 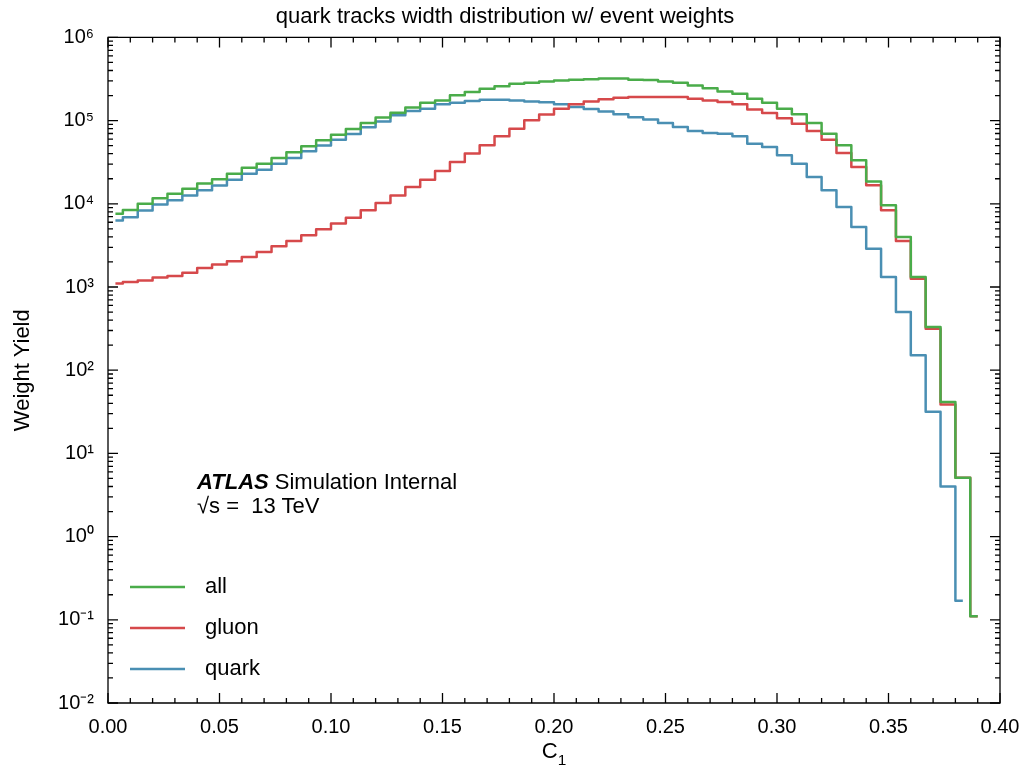 I want to click on annotation: √s = 13 TeV, so click(x=258, y=506).